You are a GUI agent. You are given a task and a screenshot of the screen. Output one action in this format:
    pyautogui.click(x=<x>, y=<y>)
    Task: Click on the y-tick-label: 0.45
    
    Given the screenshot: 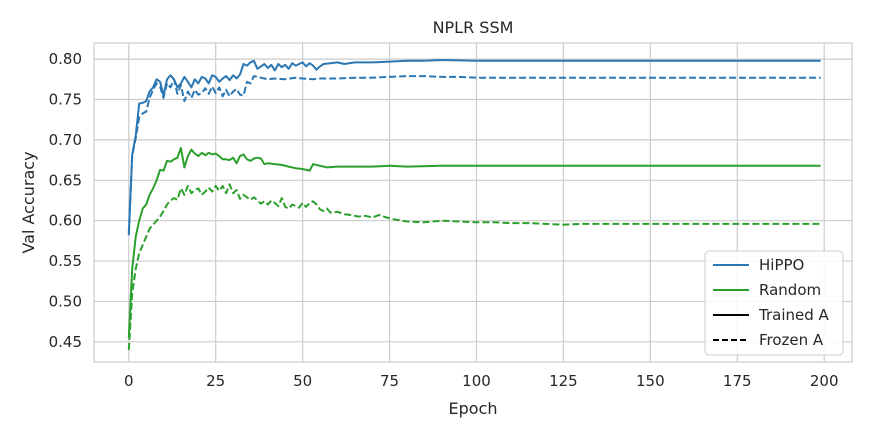 What is the action you would take?
    pyautogui.click(x=65, y=342)
    